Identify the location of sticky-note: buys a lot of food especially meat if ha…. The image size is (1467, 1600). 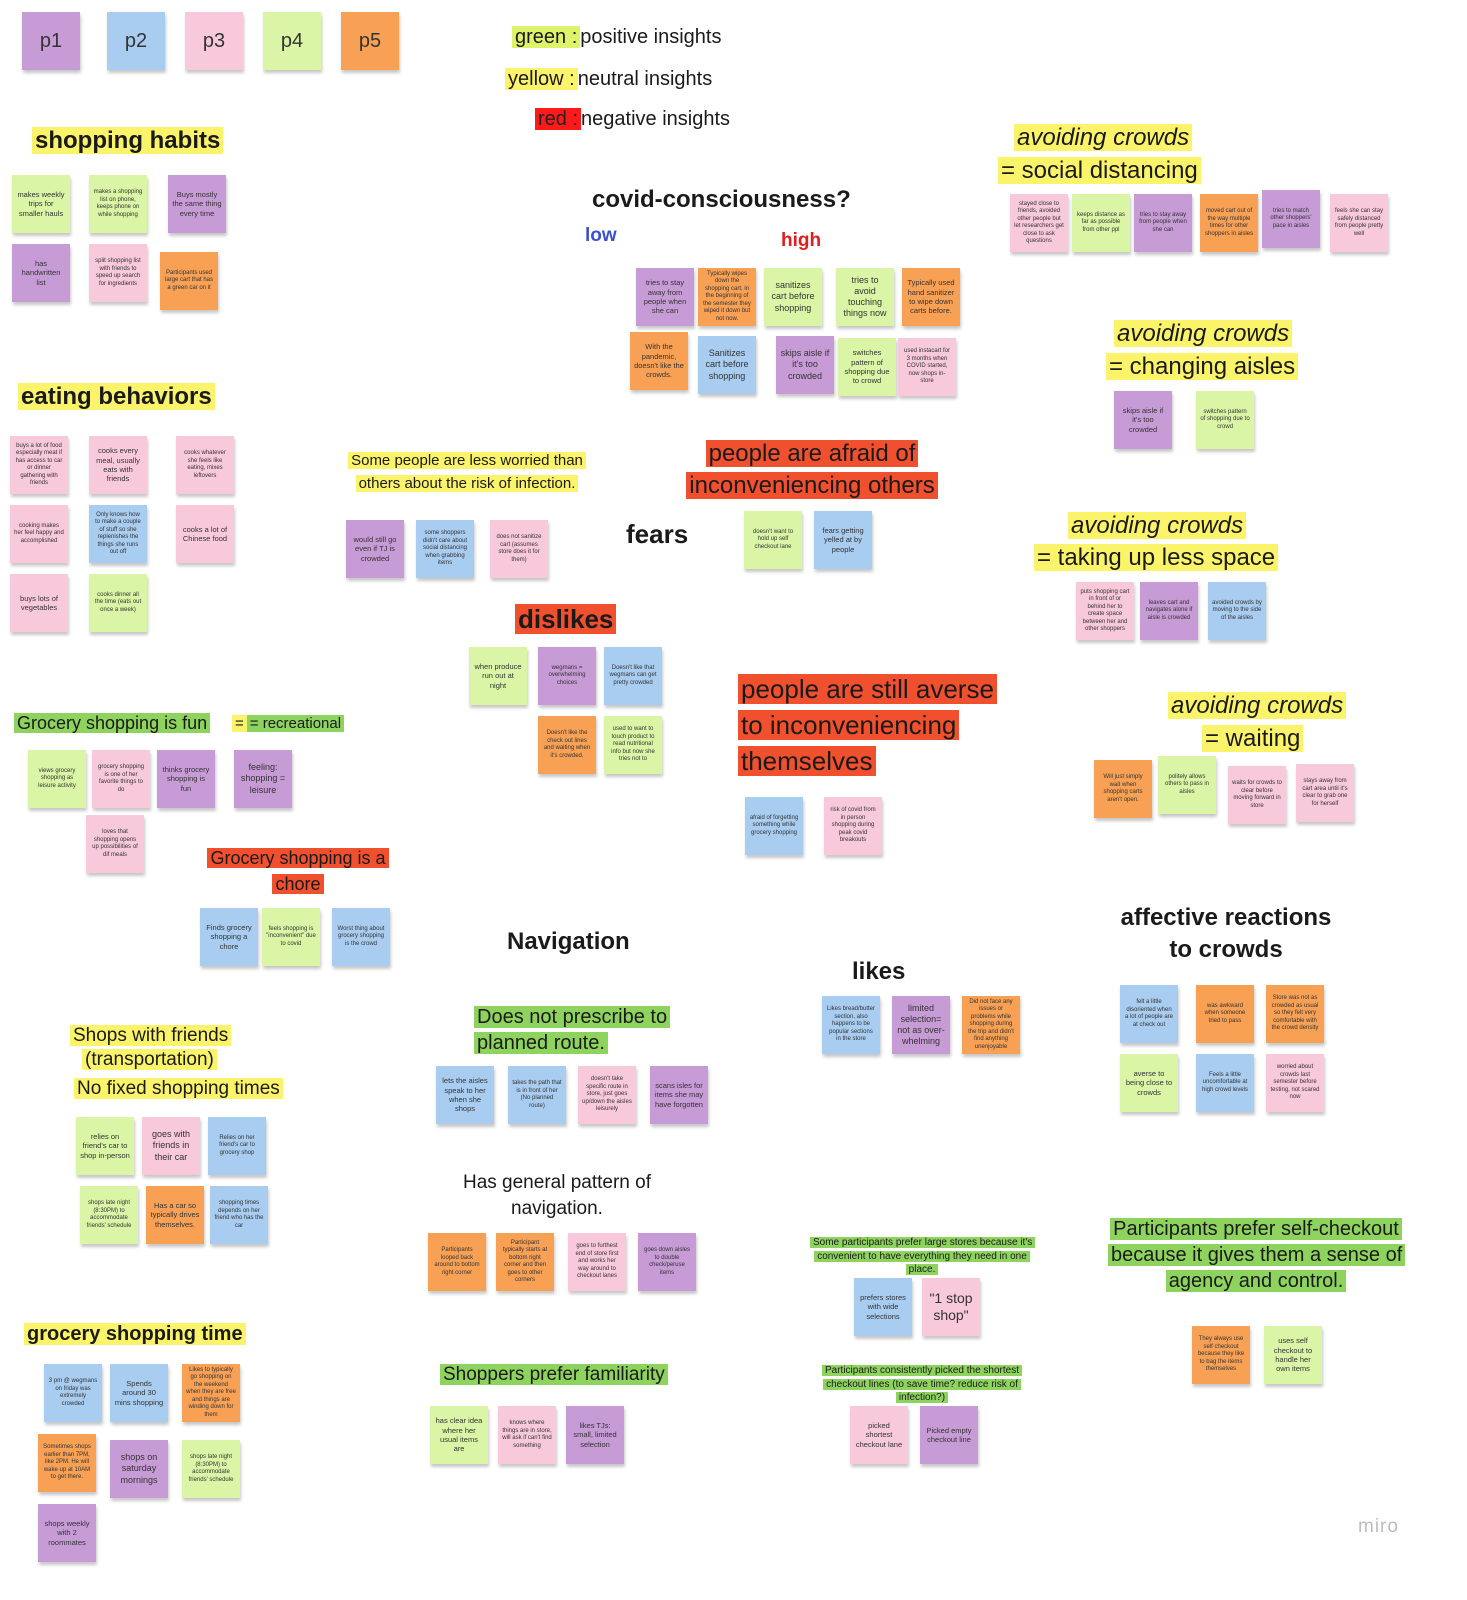
(39, 465).